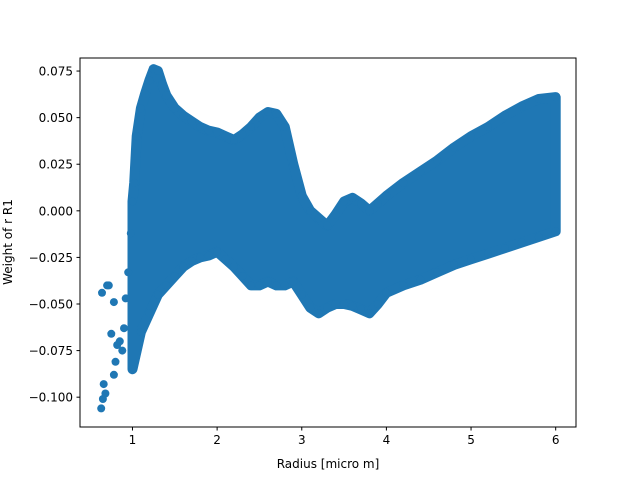  I want to click on y-axis-label: Weight of r R1, so click(8, 242).